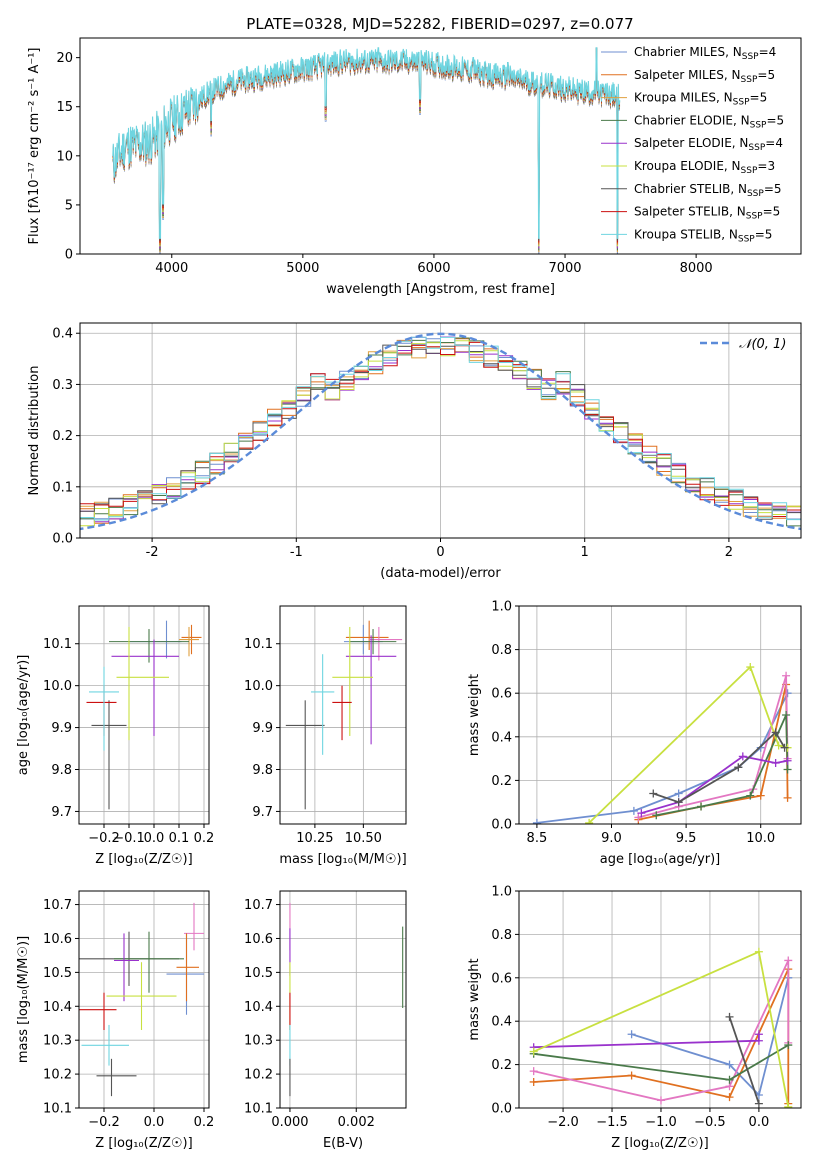 This screenshot has width=819, height=1170. I want to click on weight-series-kroupa_elodie, so click(688, 744).